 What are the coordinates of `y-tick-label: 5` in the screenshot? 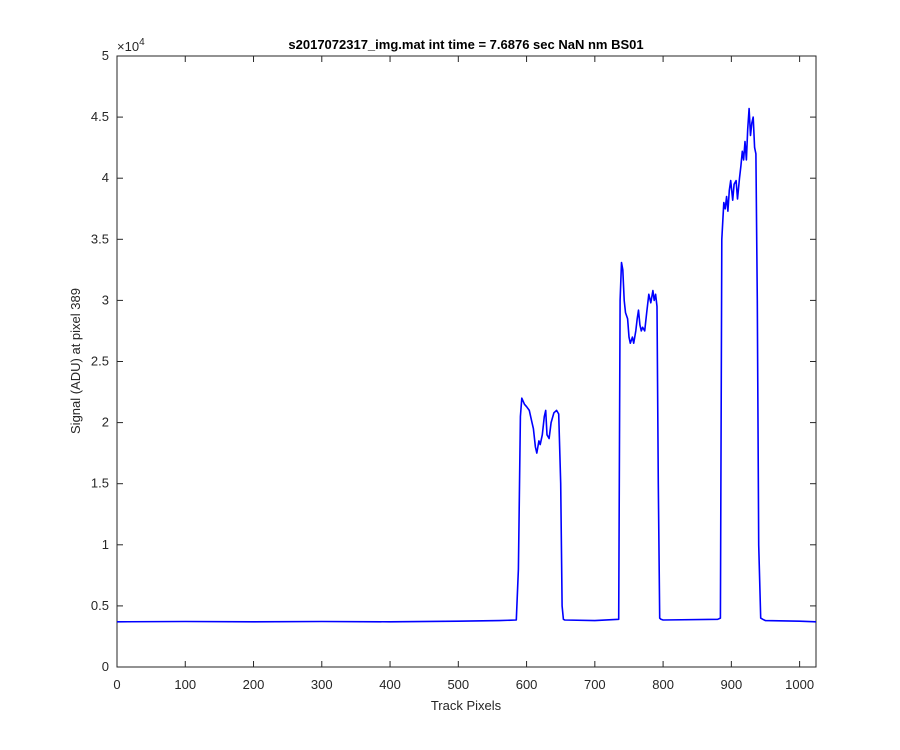 It's located at (105, 55).